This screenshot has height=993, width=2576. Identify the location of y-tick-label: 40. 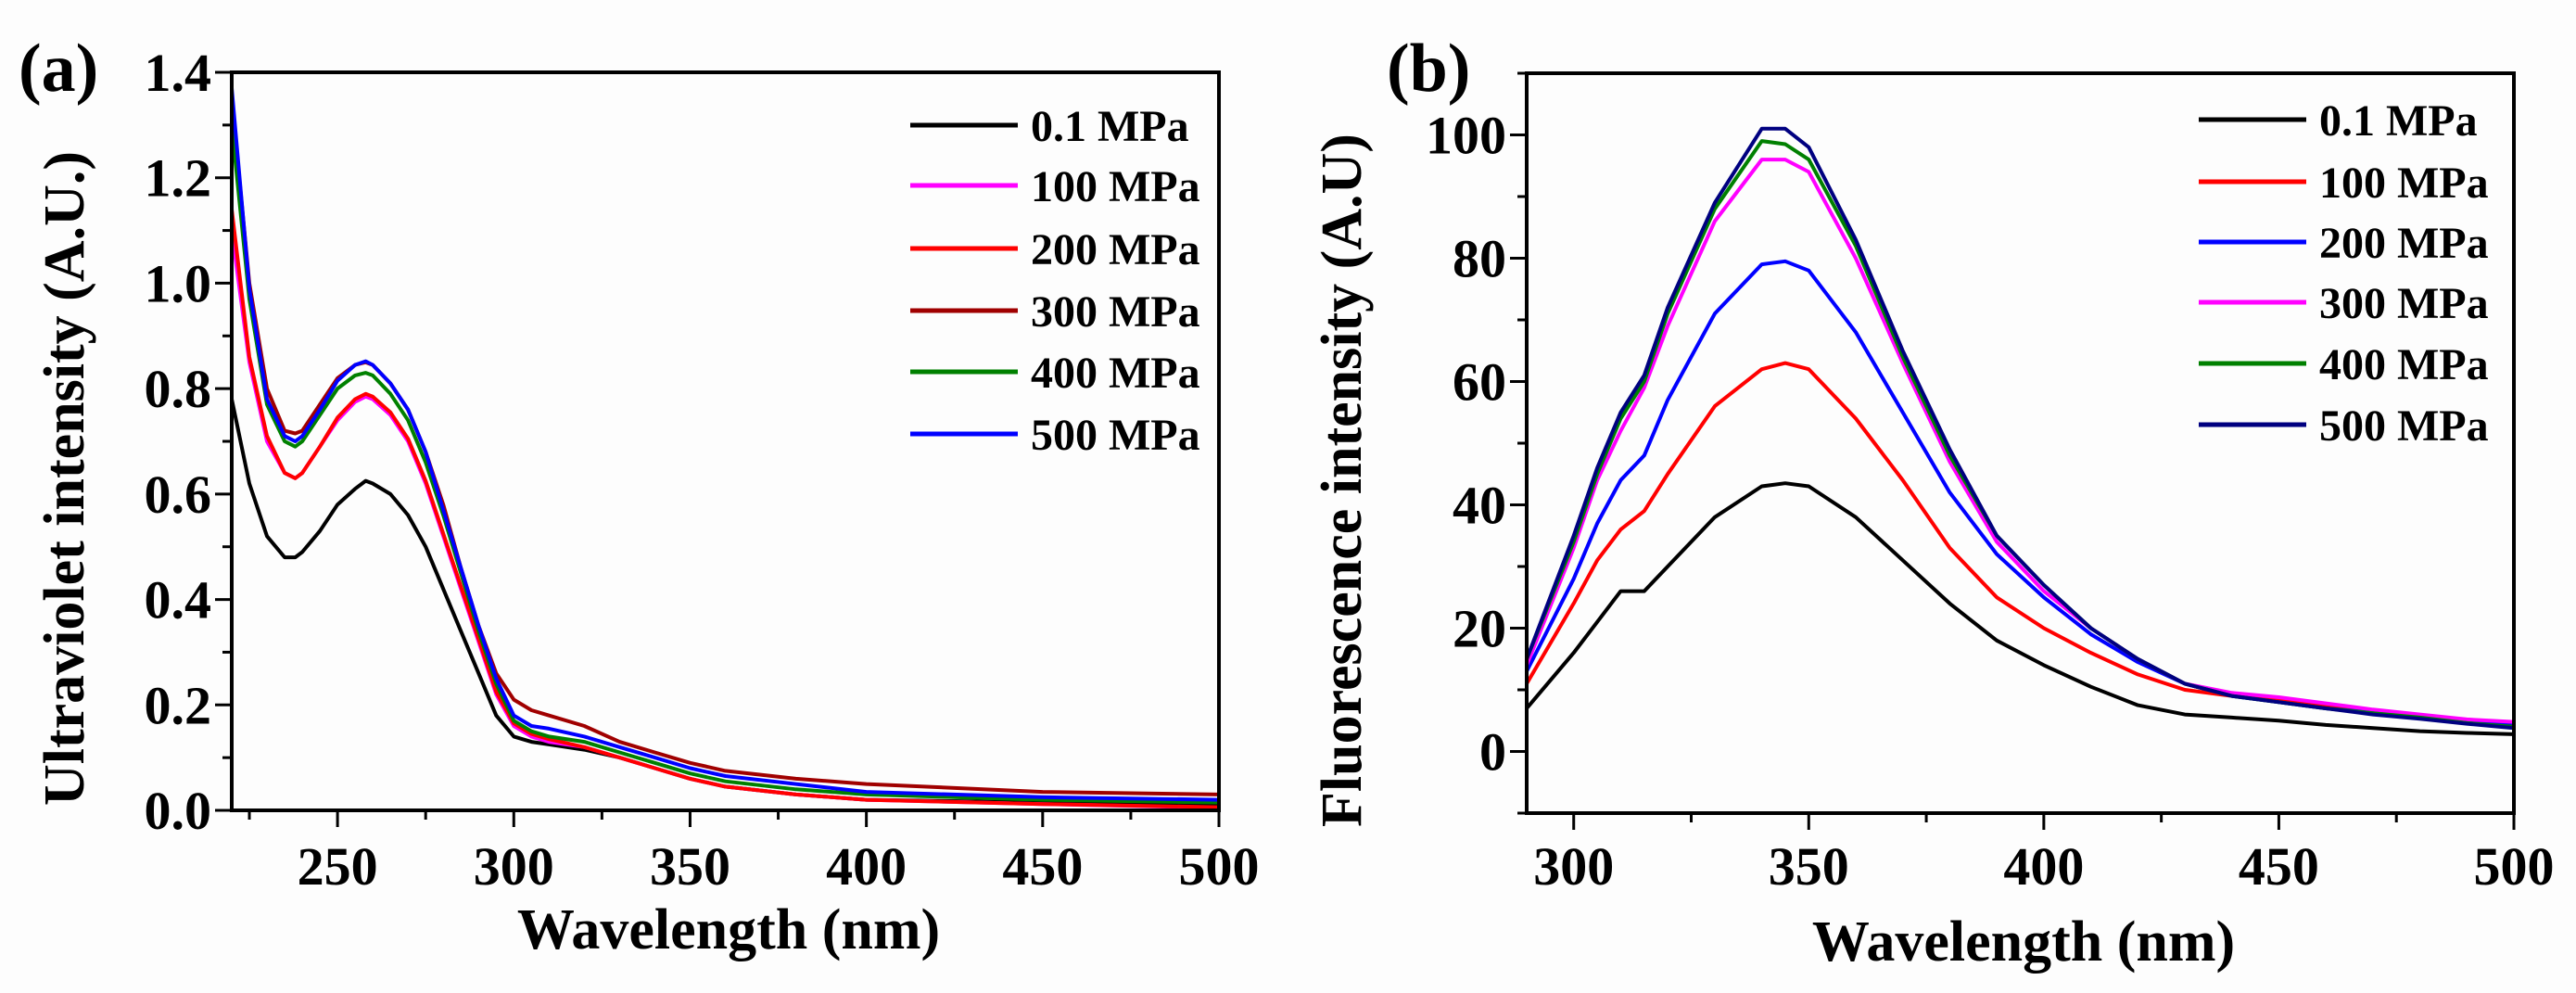
(1479, 506).